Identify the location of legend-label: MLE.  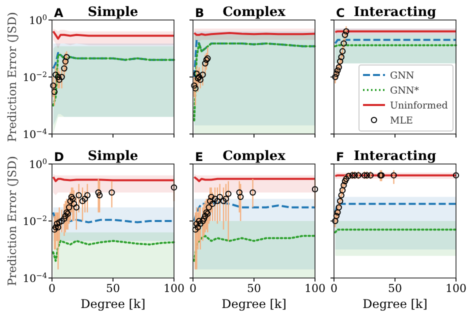
(402, 121).